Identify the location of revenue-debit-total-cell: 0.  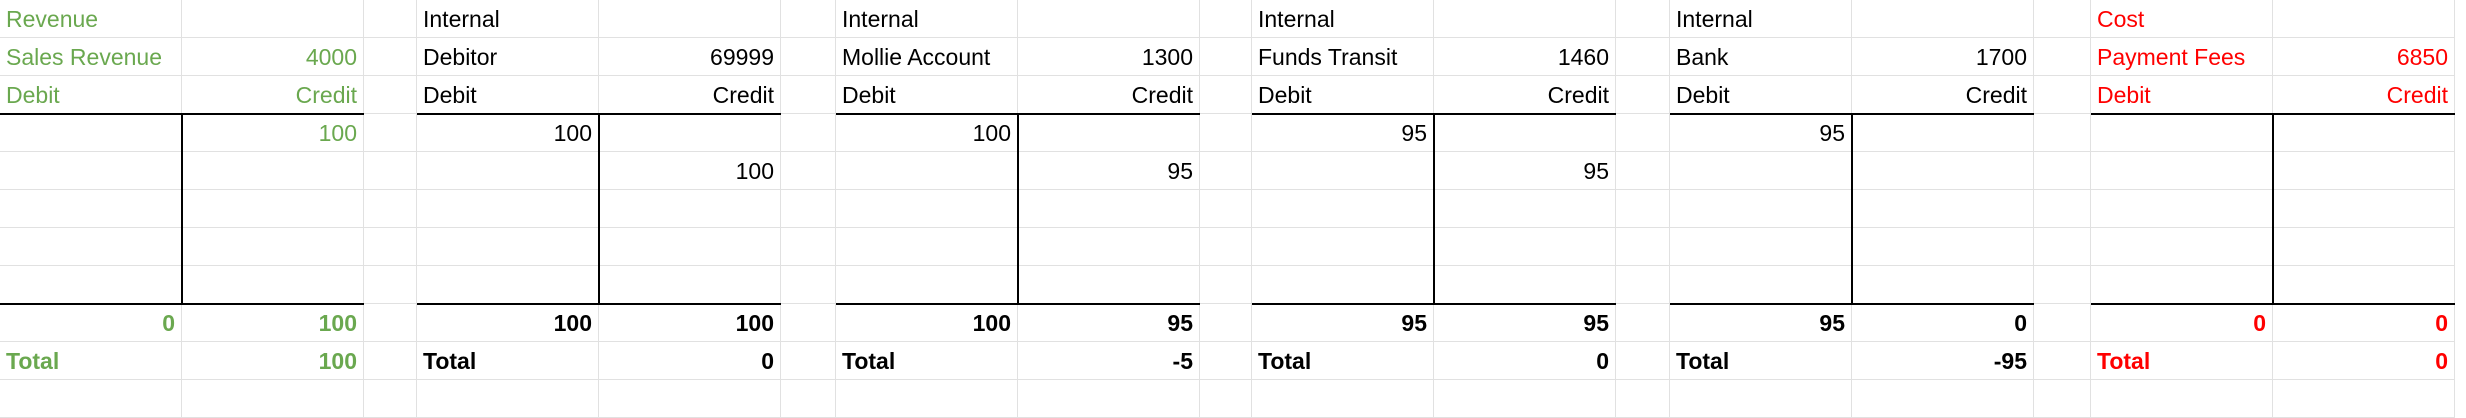
(91, 323).